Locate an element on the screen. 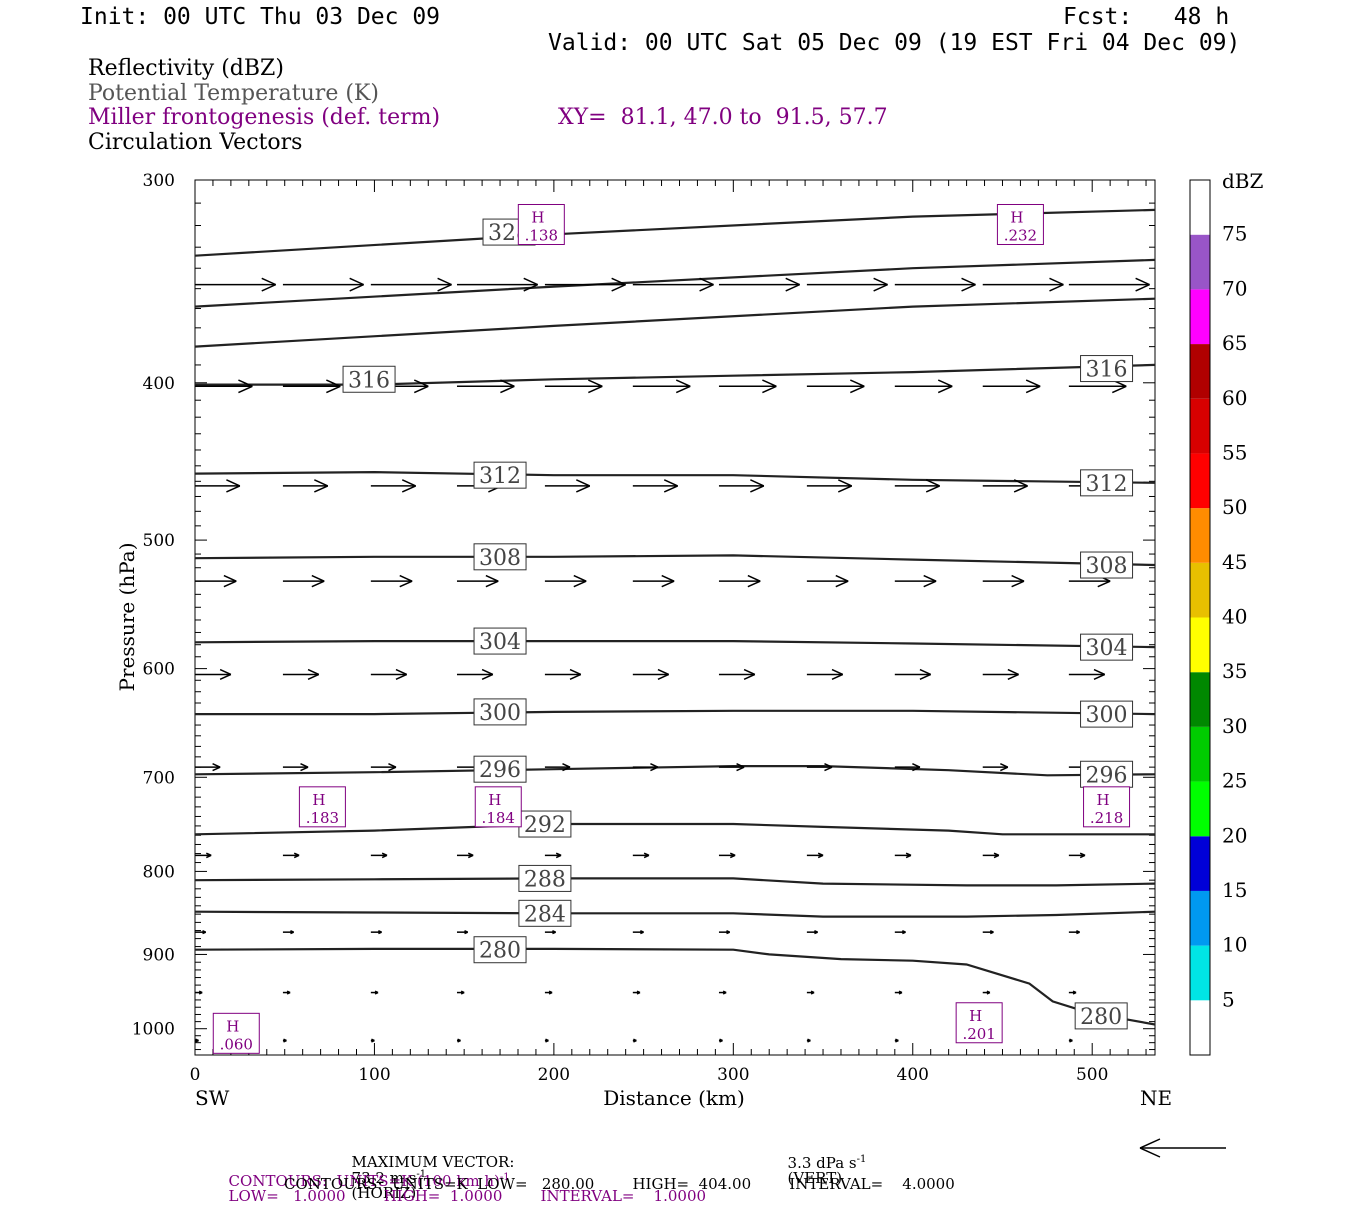 The width and height of the screenshot is (1350, 1205). x-tick-label: 400 is located at coordinates (913, 1075).